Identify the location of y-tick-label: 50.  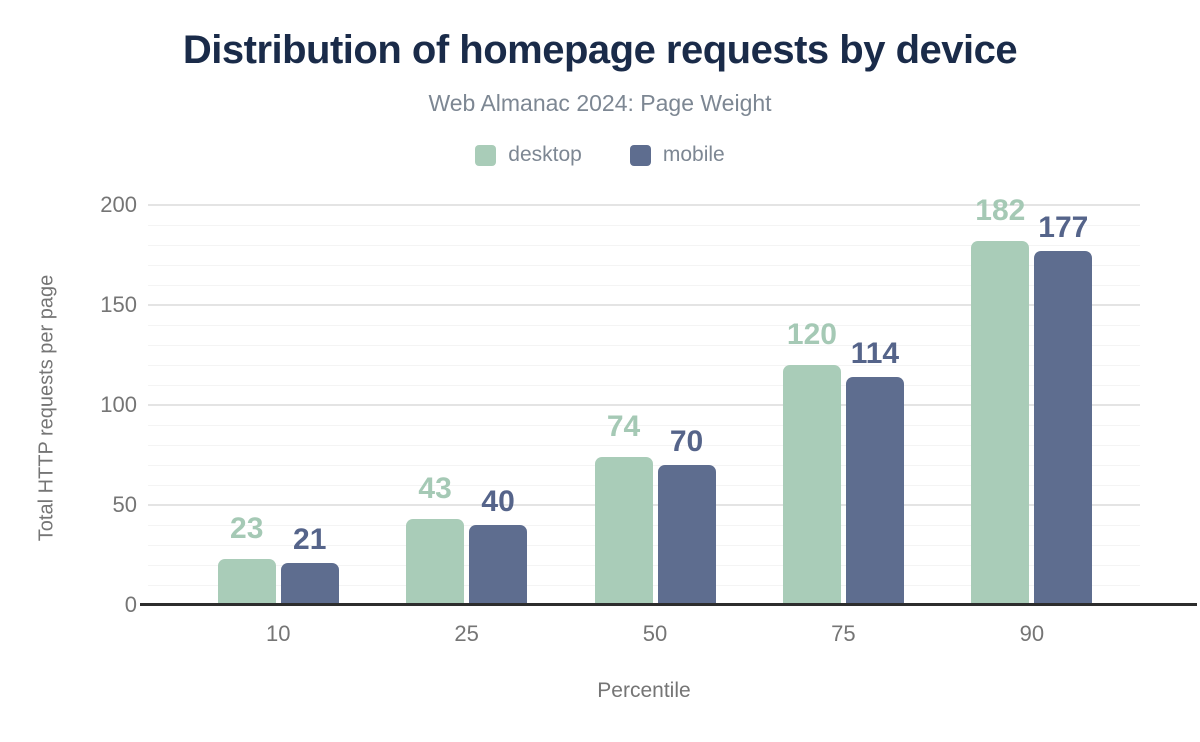
(124, 504).